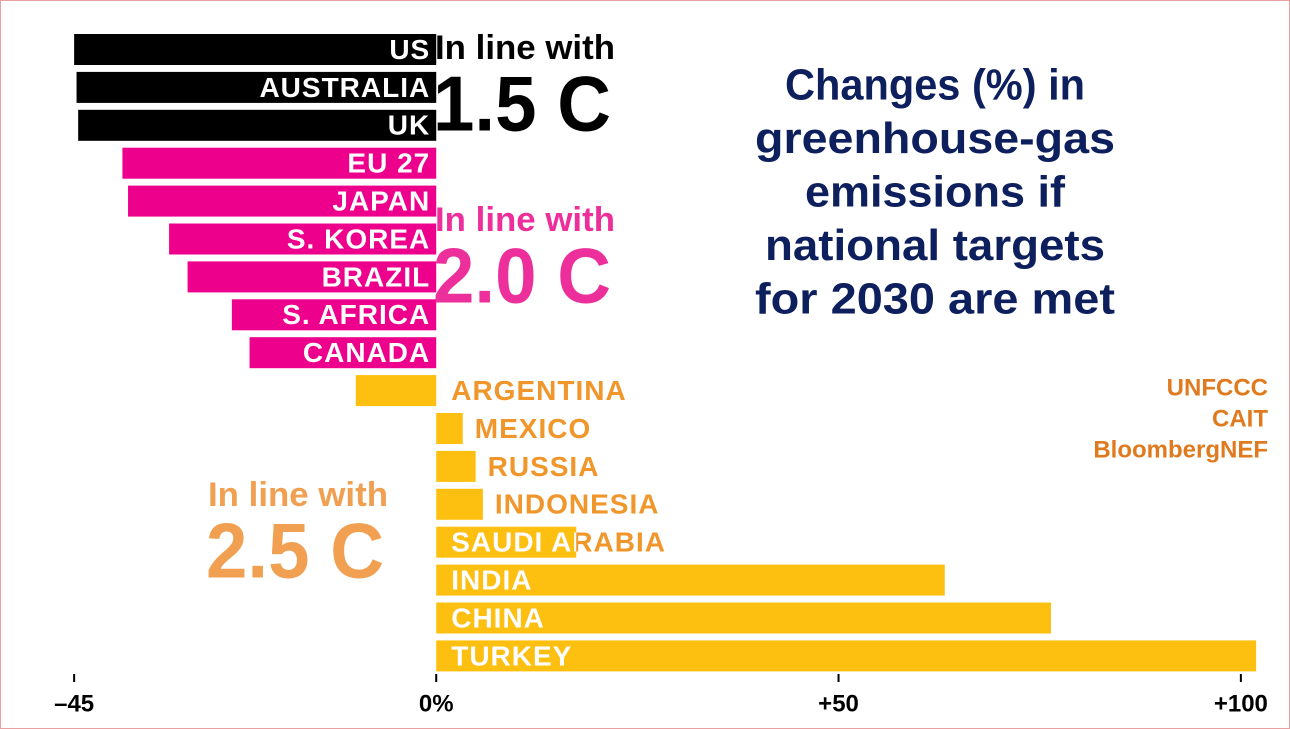  What do you see at coordinates (358, 238) in the screenshot?
I see `bar-label: S. KOREA` at bounding box center [358, 238].